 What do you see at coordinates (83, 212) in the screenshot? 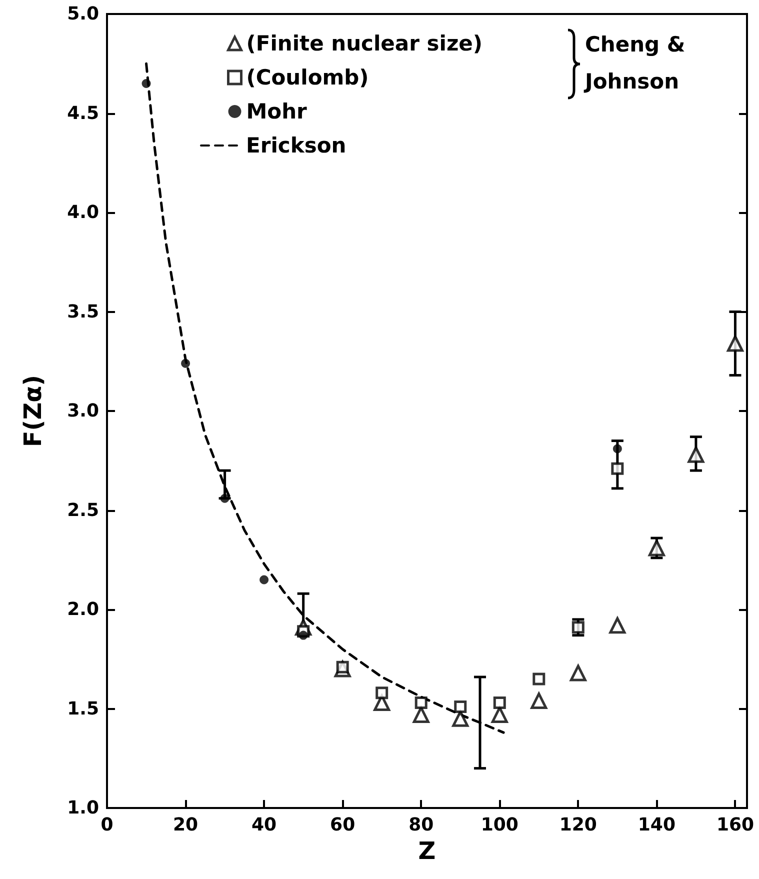
I see `y-tick-label: 4.0` at bounding box center [83, 212].